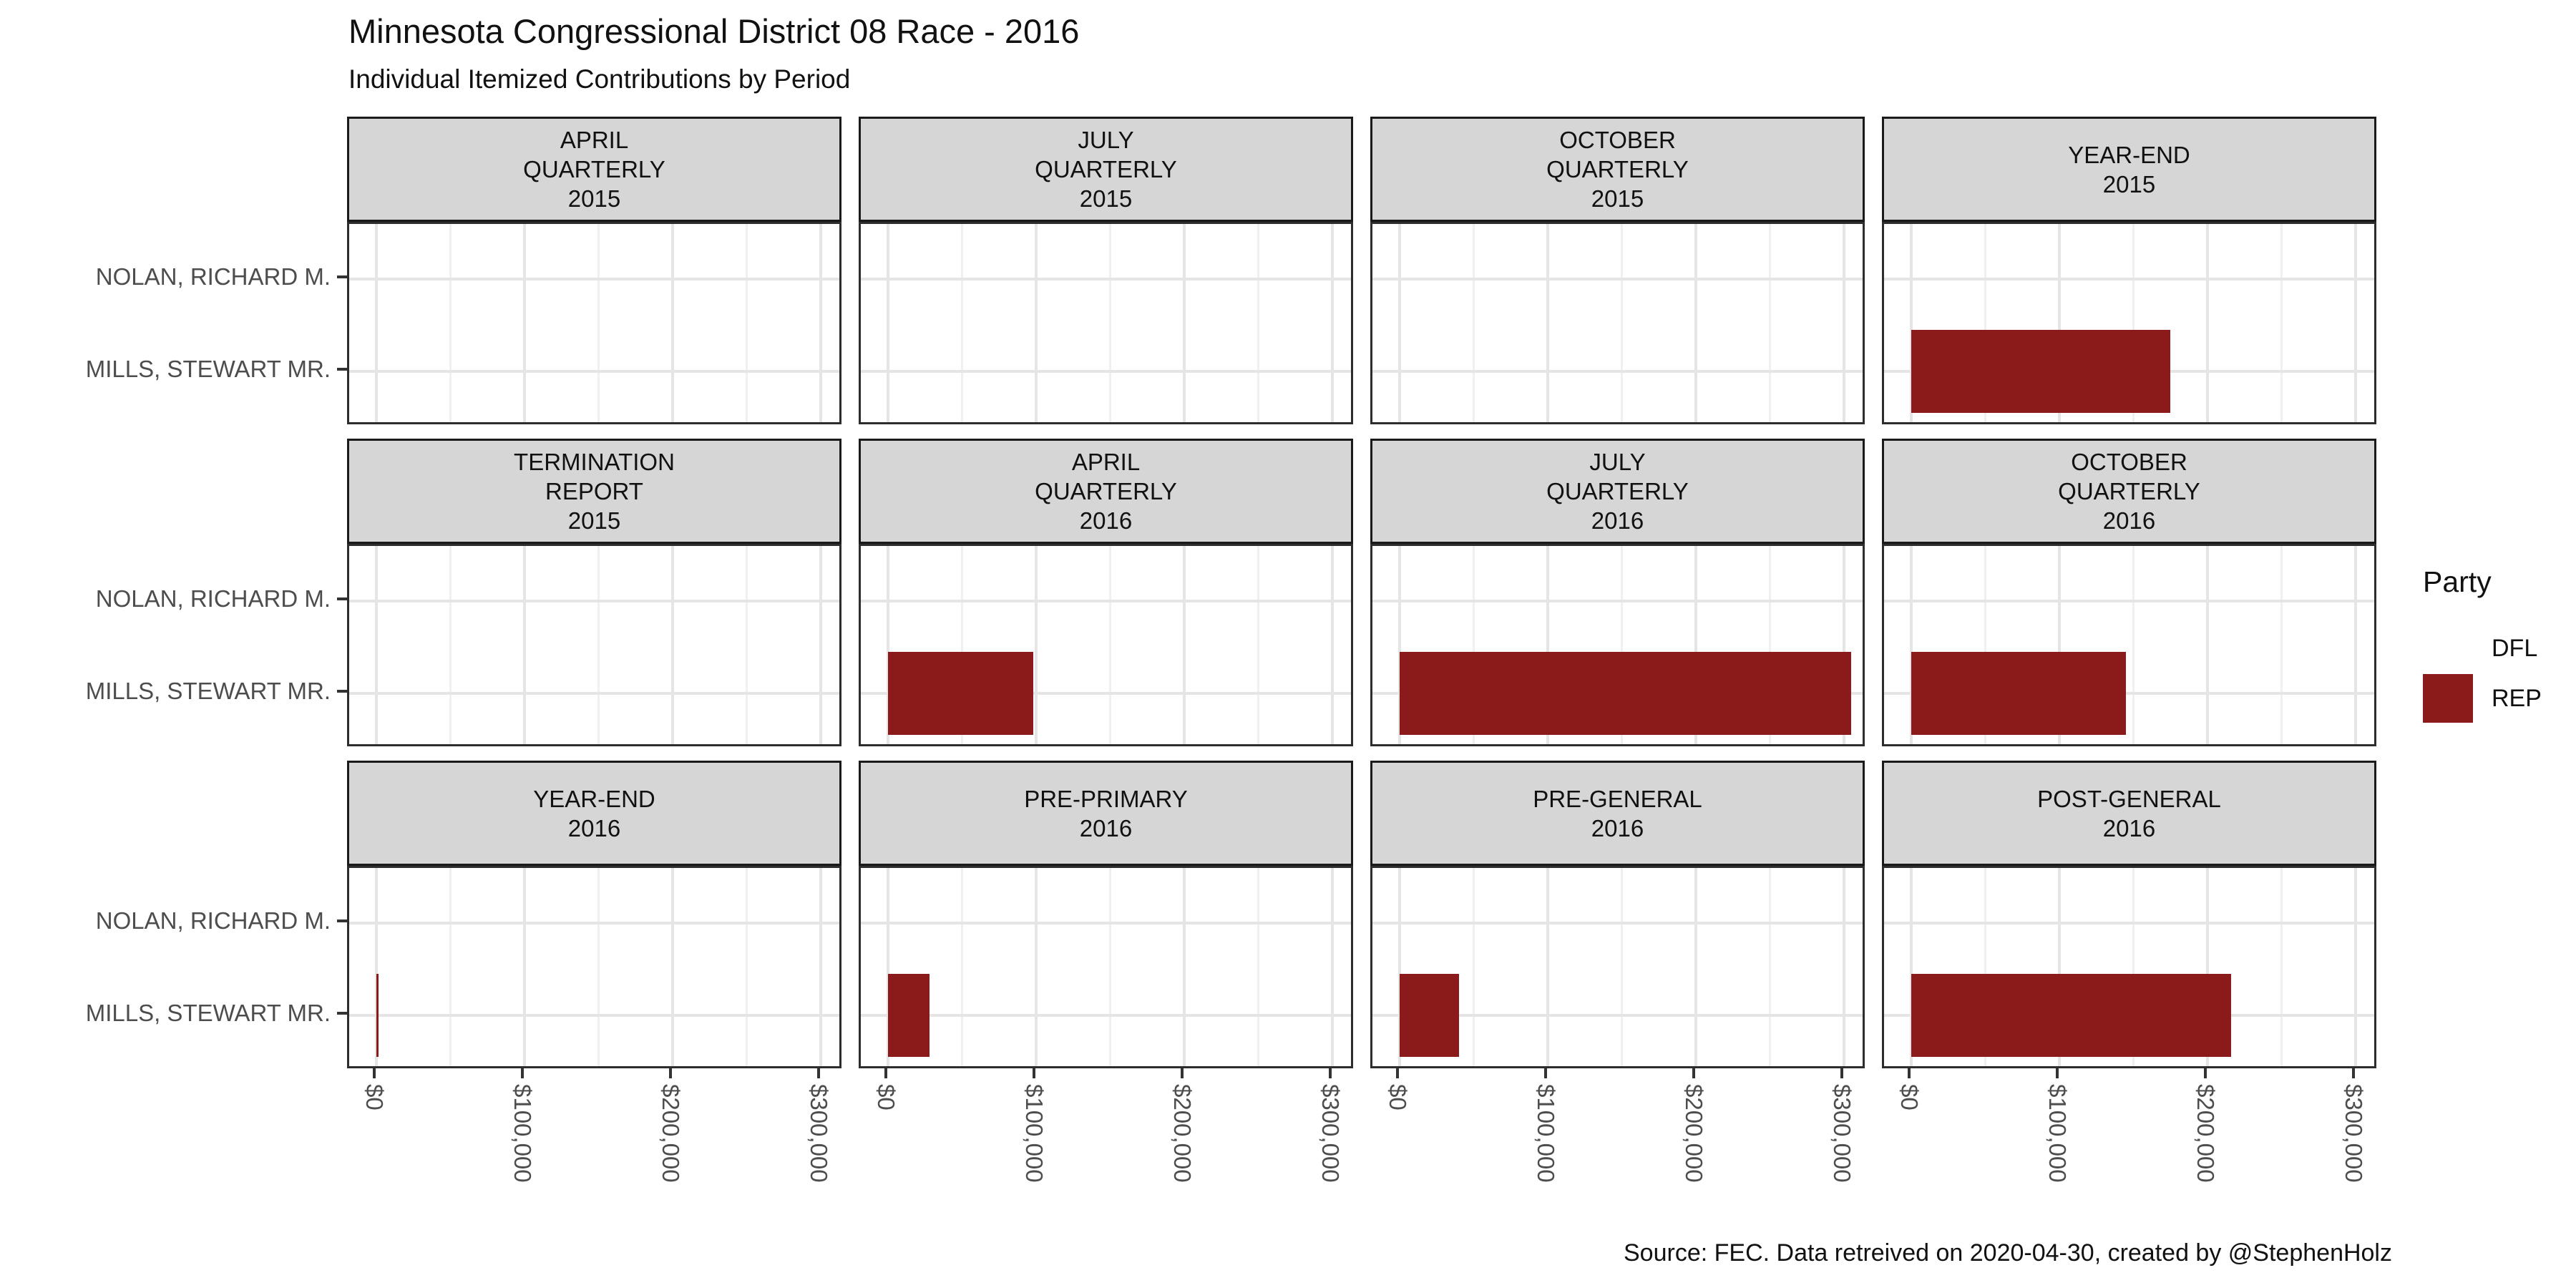 The height and width of the screenshot is (1288, 2576). Describe the element at coordinates (1106, 798) in the screenshot. I see `facet-strip-label: PRE-PRIMARY` at that location.